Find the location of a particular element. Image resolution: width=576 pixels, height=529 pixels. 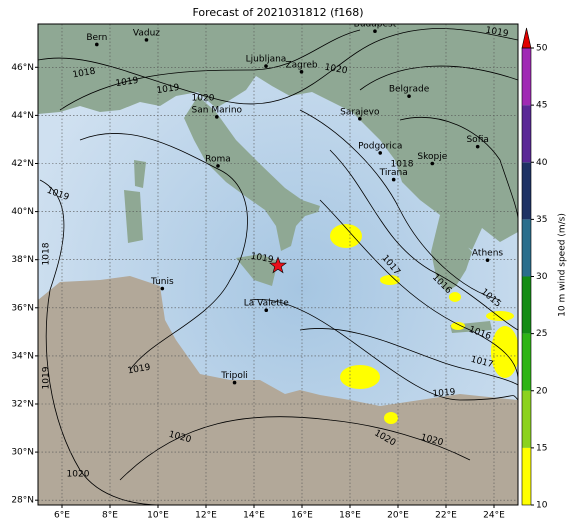

city-label: Bern is located at coordinates (96, 38).